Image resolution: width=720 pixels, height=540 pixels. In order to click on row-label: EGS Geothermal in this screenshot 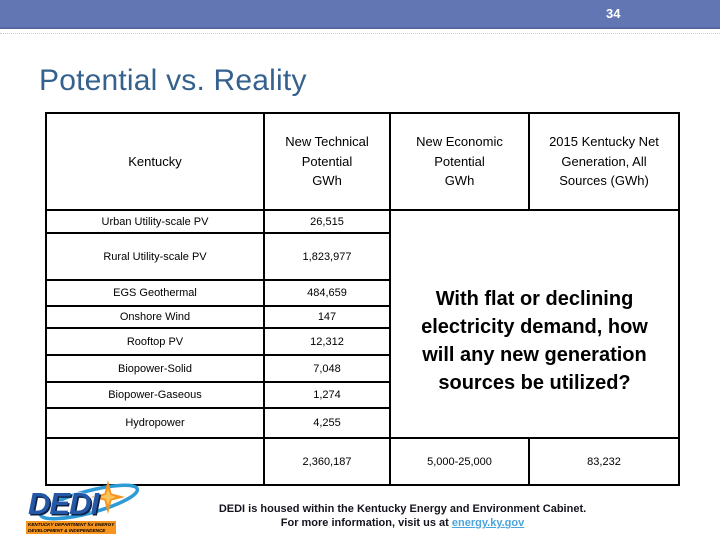, I will do `click(155, 293)`.